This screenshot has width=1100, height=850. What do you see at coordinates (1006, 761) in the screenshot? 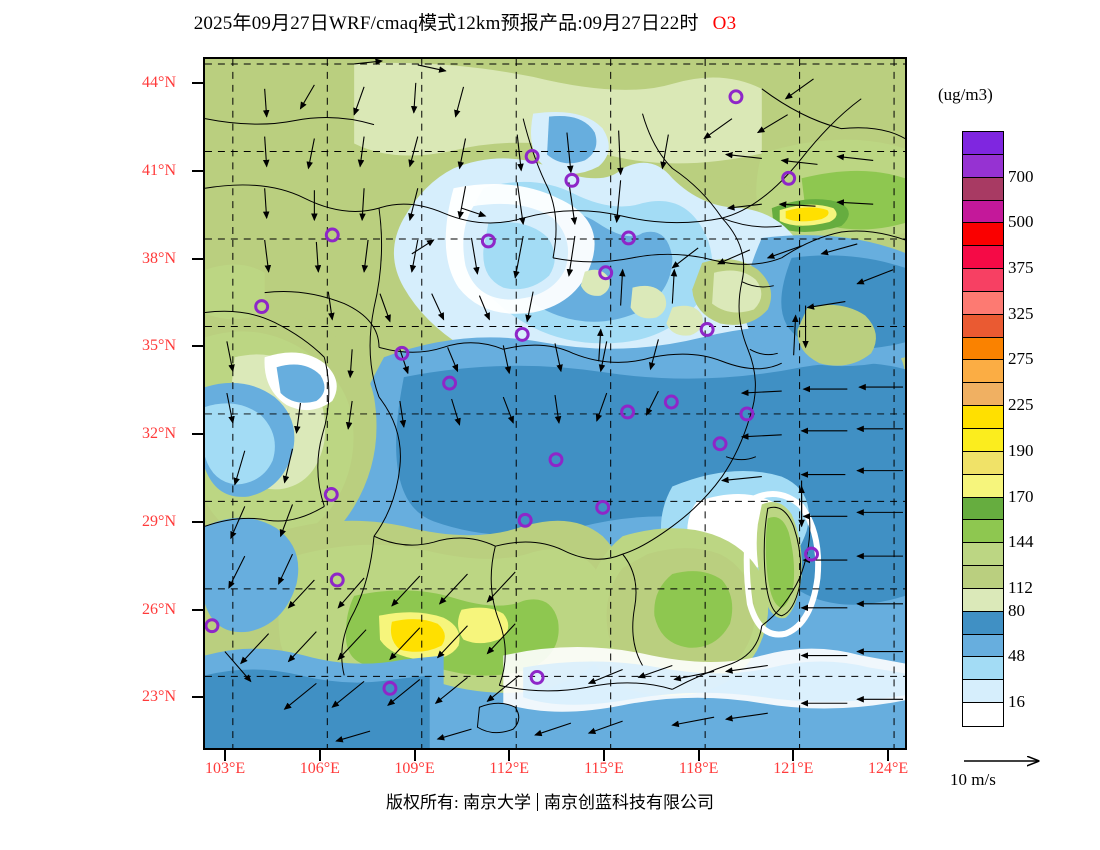
I see `wind-scale-arrow` at bounding box center [1006, 761].